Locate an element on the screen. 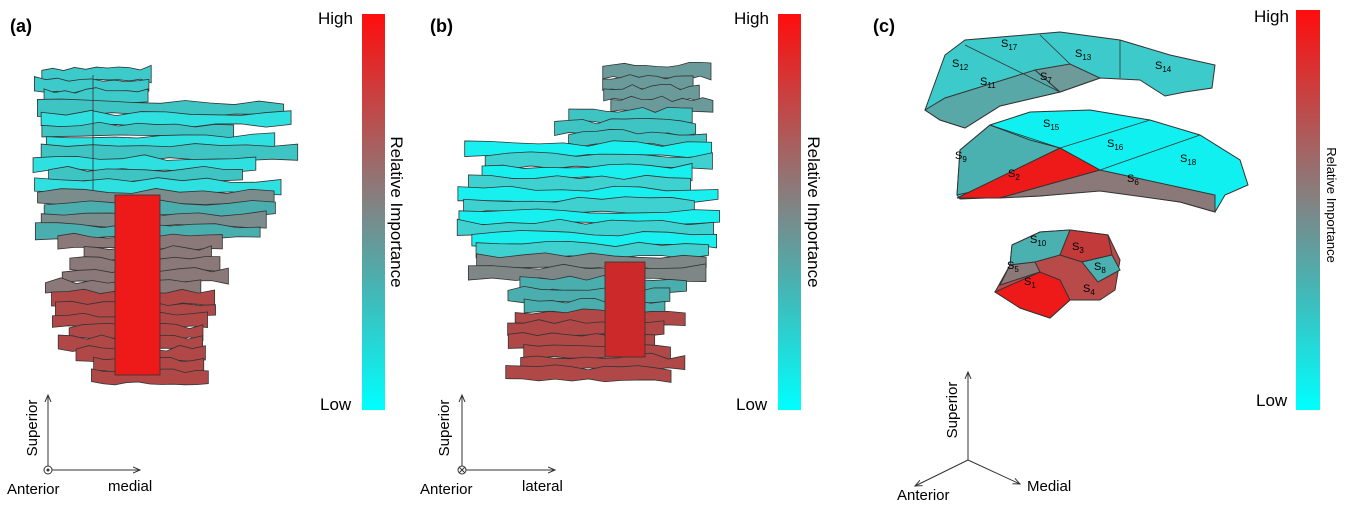  segment-label: S1 is located at coordinates (1030, 283).